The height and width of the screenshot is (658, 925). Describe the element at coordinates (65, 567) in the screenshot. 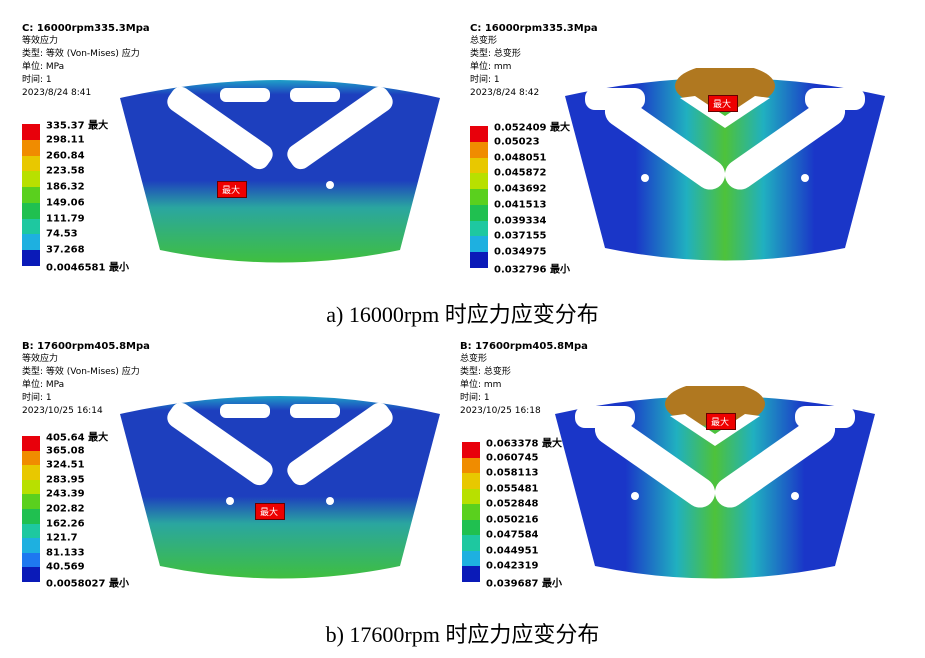

I see `legend-label: 40.569` at that location.